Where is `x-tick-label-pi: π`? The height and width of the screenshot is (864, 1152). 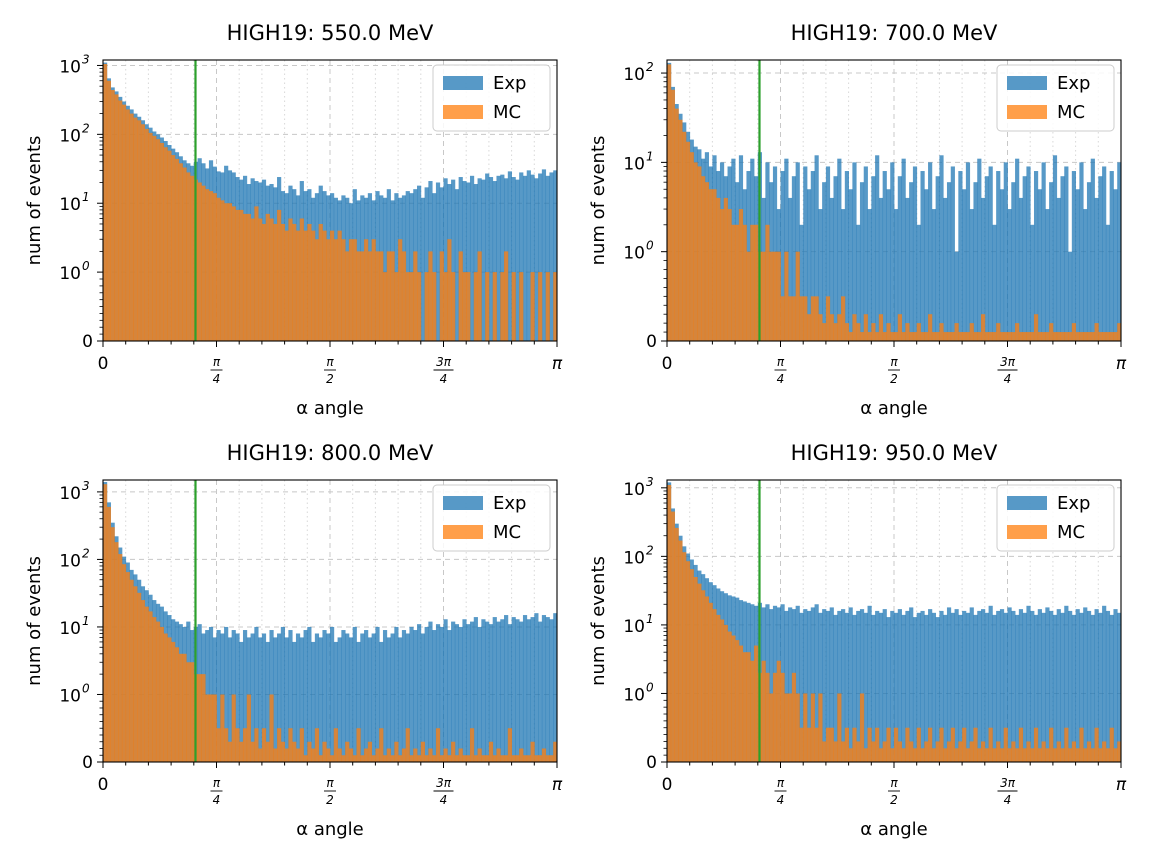 x-tick-label-pi: π is located at coordinates (557, 364).